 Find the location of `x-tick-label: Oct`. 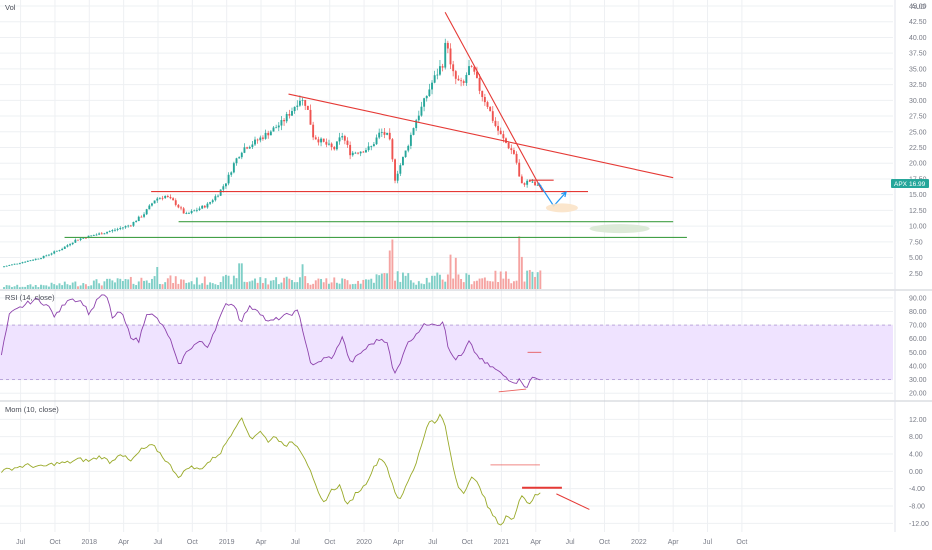

x-tick-label: Oct is located at coordinates (192, 542).